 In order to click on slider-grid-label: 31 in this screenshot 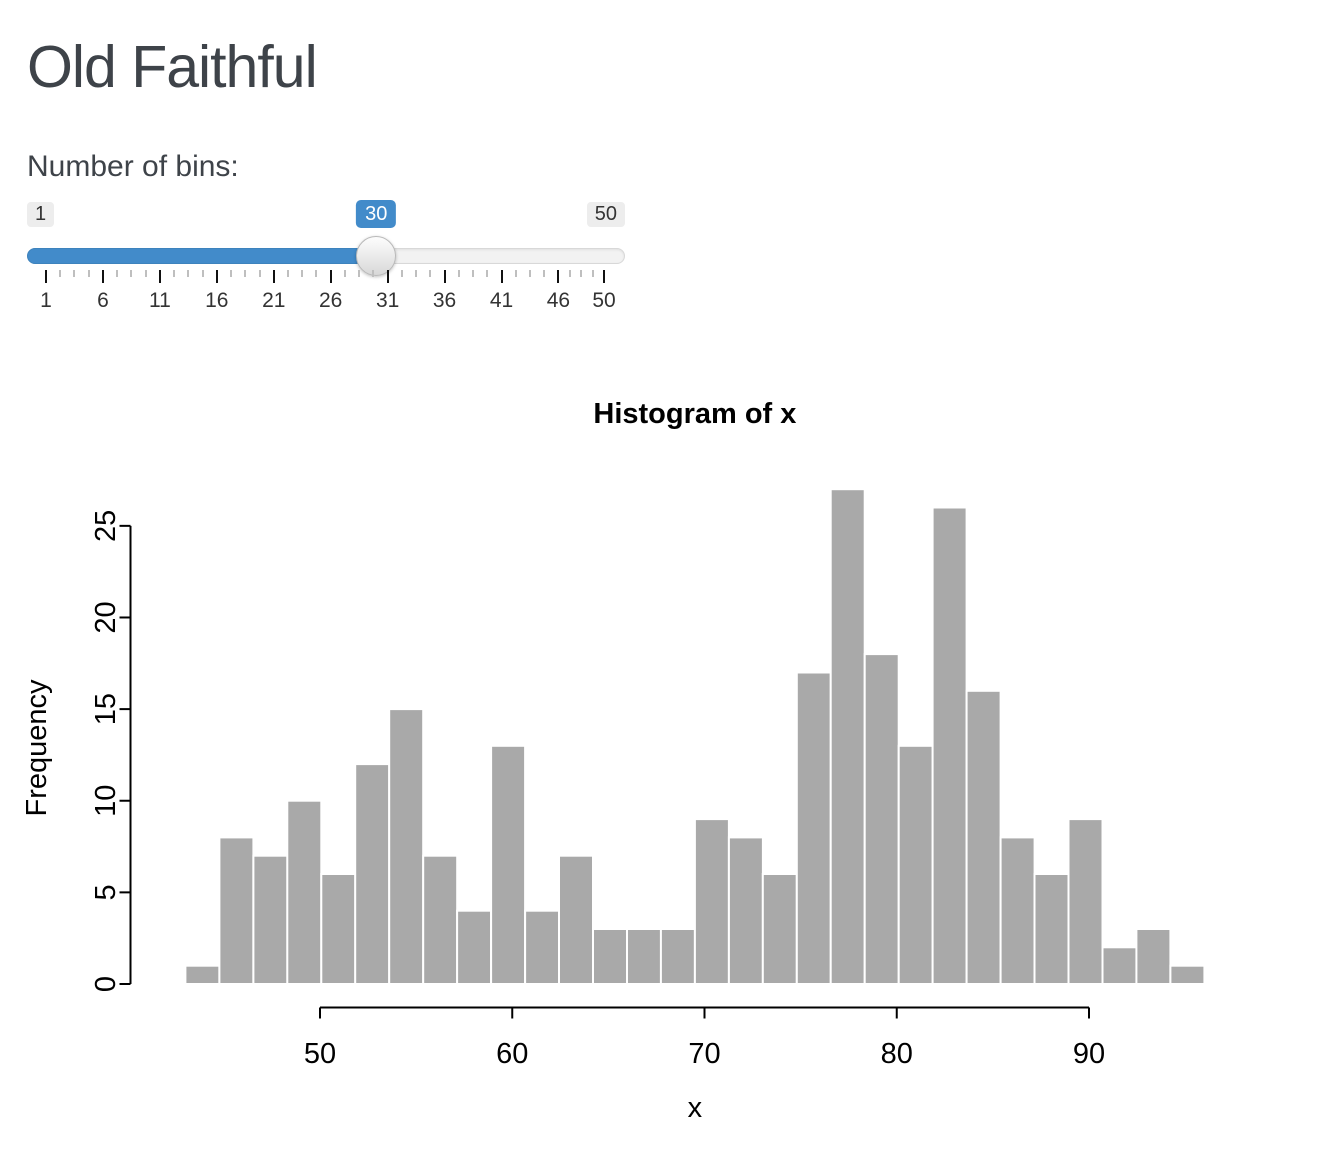, I will do `click(387, 300)`.